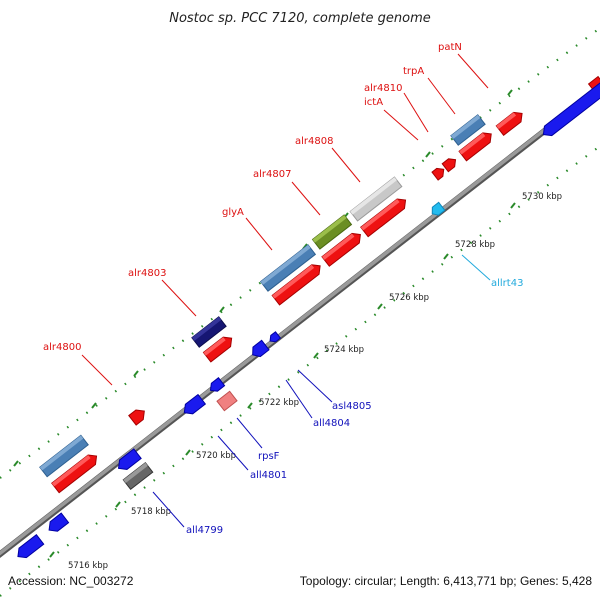 The width and height of the screenshot is (600, 600). I want to click on tick-label-5726: 5726 kbp, so click(409, 298).